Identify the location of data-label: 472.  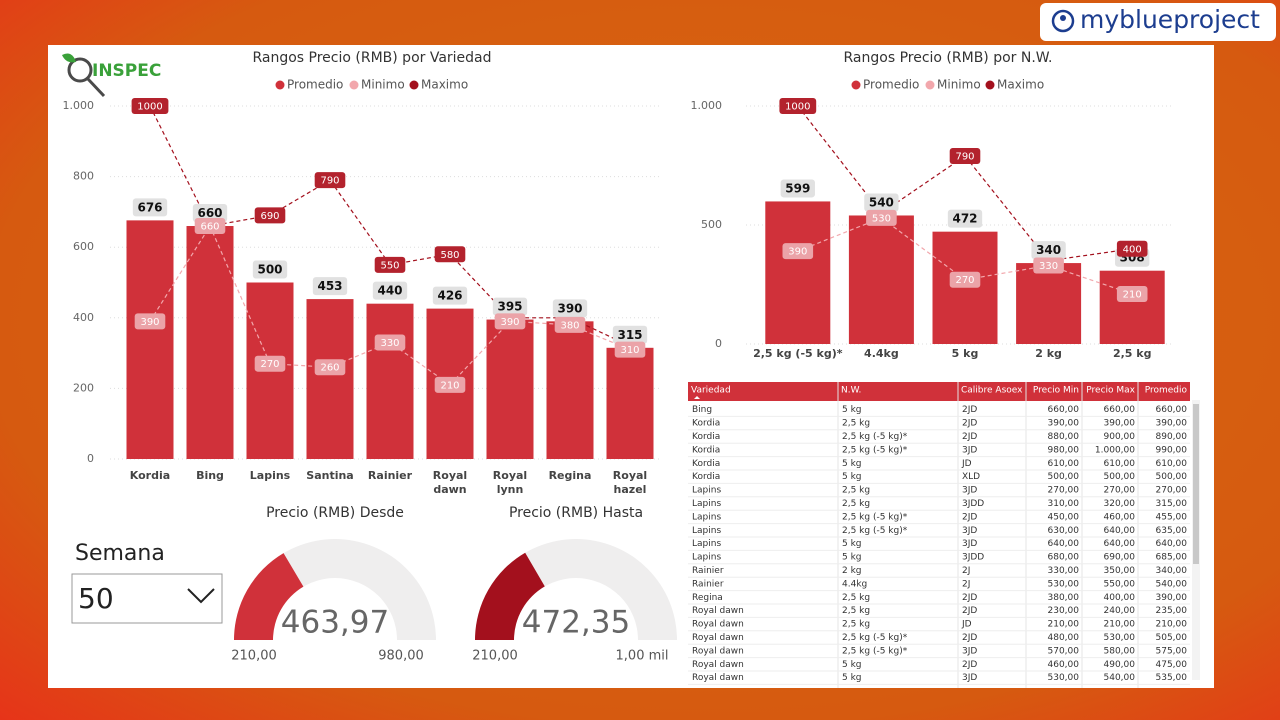
(964, 219).